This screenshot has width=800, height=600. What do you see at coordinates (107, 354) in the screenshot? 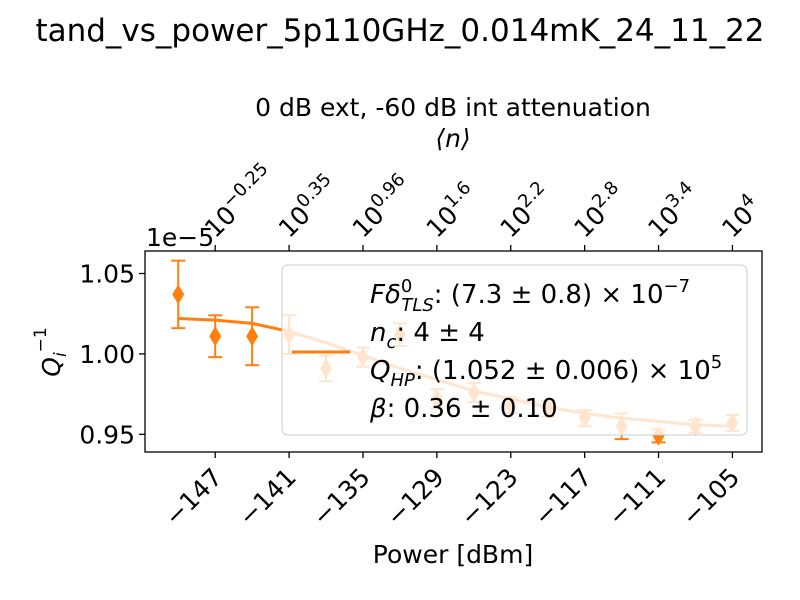
I see `y-tick-label: 1.00` at bounding box center [107, 354].